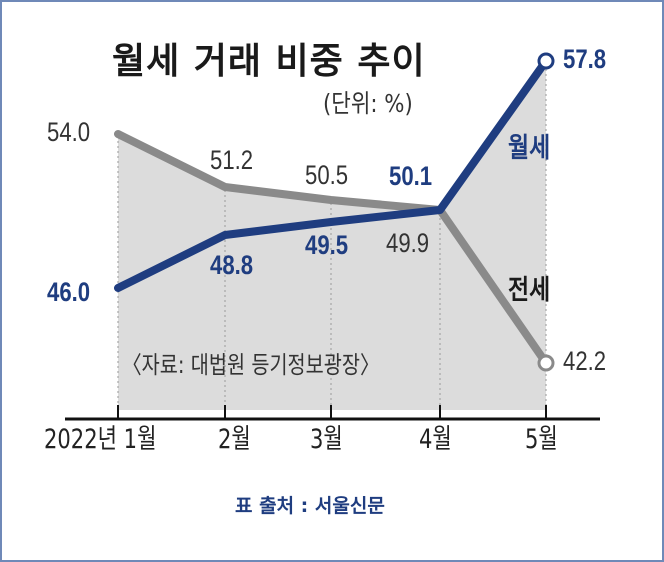 Image resolution: width=664 pixels, height=562 pixels. Describe the element at coordinates (529, 148) in the screenshot. I see `series-label-wolse: 월세` at that location.